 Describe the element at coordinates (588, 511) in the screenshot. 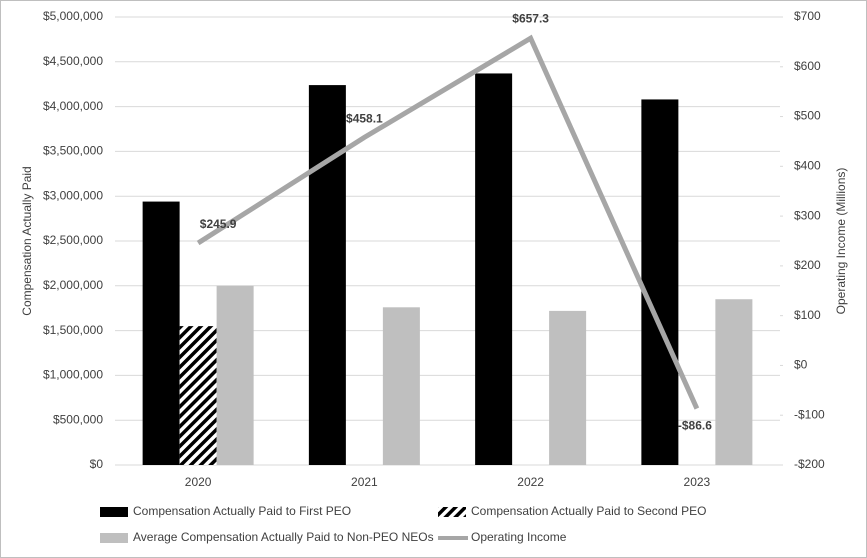

I see `legend-label: Compensation Actually Paid to Second PEO` at that location.